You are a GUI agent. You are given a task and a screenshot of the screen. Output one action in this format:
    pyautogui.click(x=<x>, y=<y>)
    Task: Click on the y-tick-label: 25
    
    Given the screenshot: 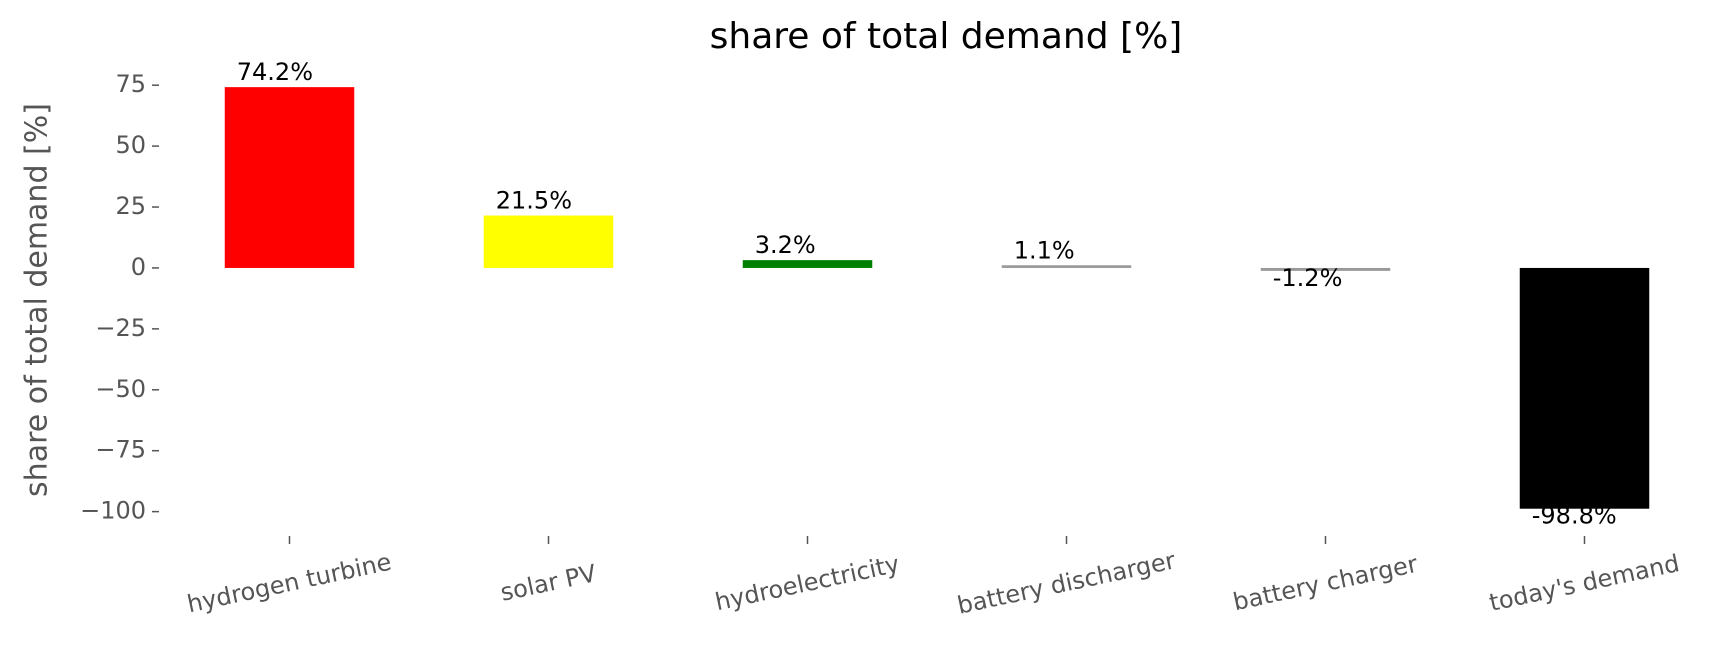 What is the action you would take?
    pyautogui.click(x=130, y=206)
    